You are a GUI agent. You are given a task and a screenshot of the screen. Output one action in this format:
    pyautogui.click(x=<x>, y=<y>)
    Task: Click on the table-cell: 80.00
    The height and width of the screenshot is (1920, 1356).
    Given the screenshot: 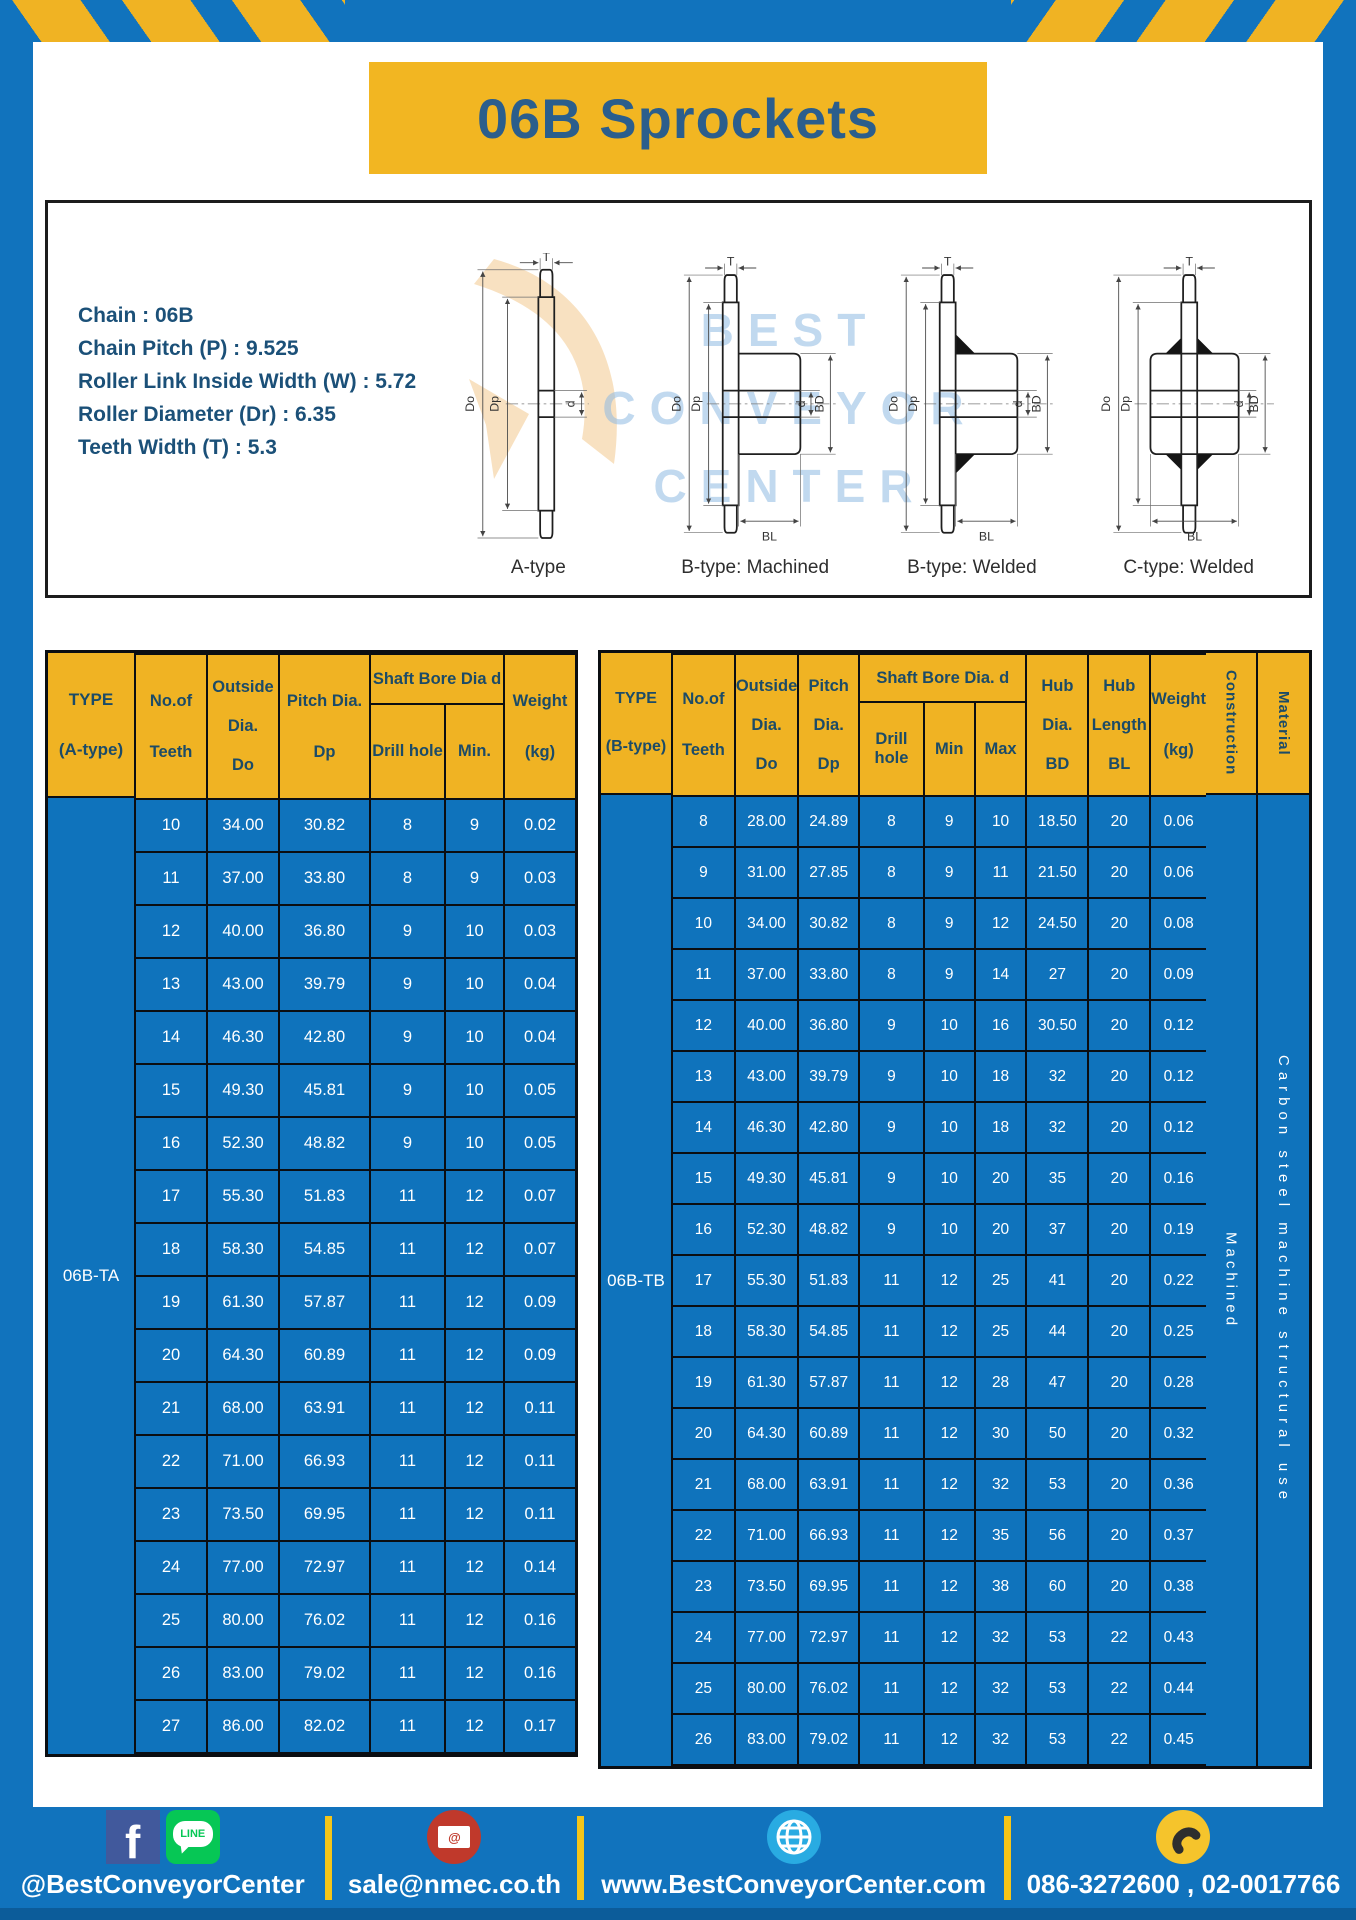 What is the action you would take?
    pyautogui.click(x=766, y=1688)
    